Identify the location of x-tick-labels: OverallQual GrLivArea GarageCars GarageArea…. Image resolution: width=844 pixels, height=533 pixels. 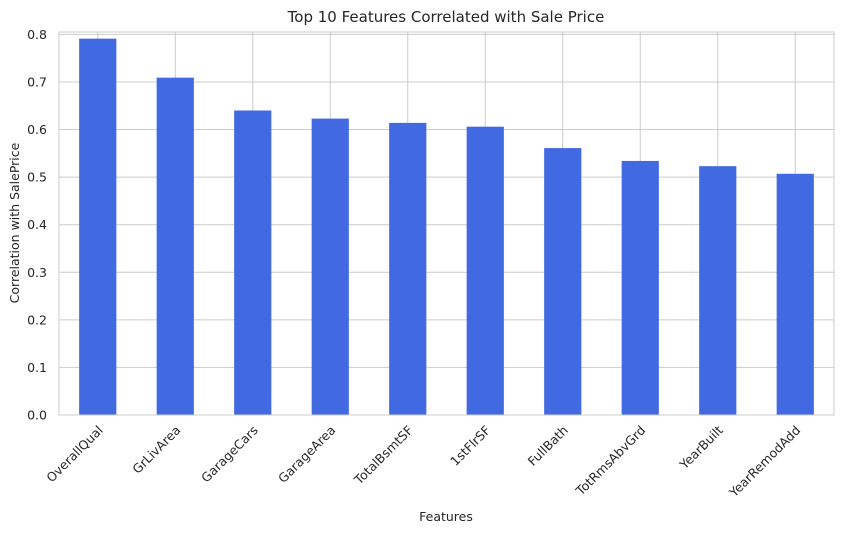
(423, 461).